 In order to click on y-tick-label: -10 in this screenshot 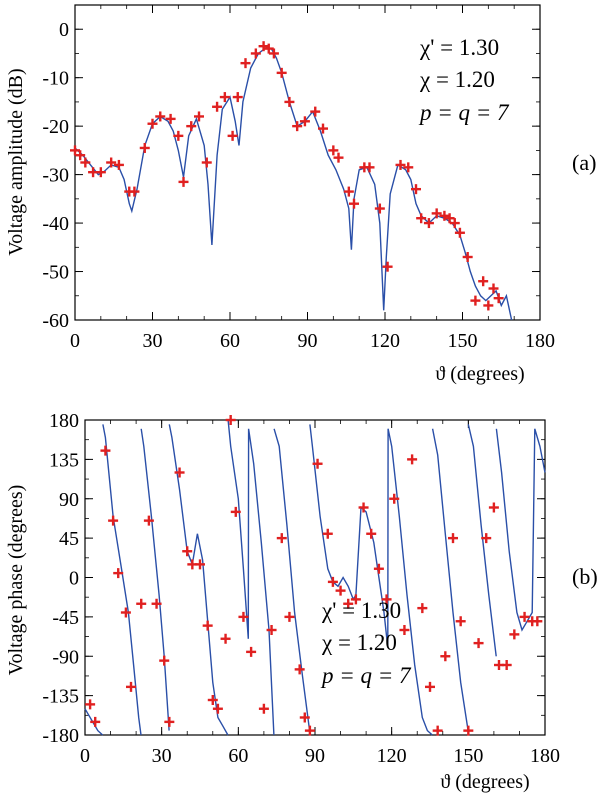, I will do `click(55, 79)`.